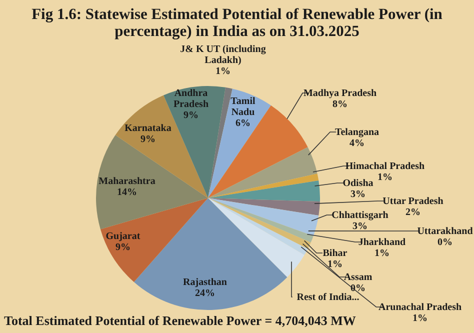 This screenshot has height=333, width=474. Describe the element at coordinates (148, 128) in the screenshot. I see `slice-label: Karnataka` at that location.